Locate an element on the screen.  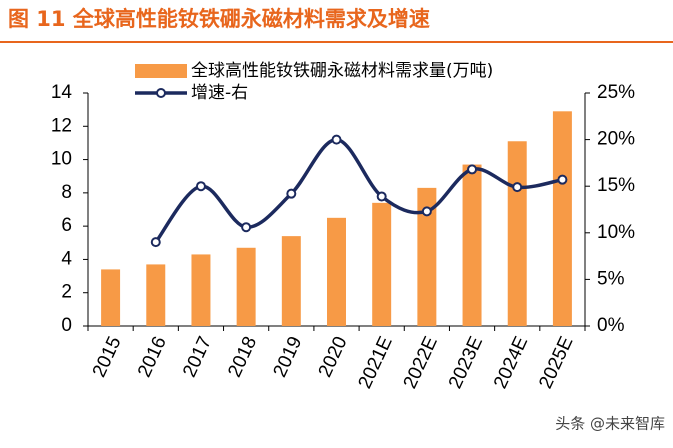
x-tick-label: 2016 is located at coordinates (152, 356).